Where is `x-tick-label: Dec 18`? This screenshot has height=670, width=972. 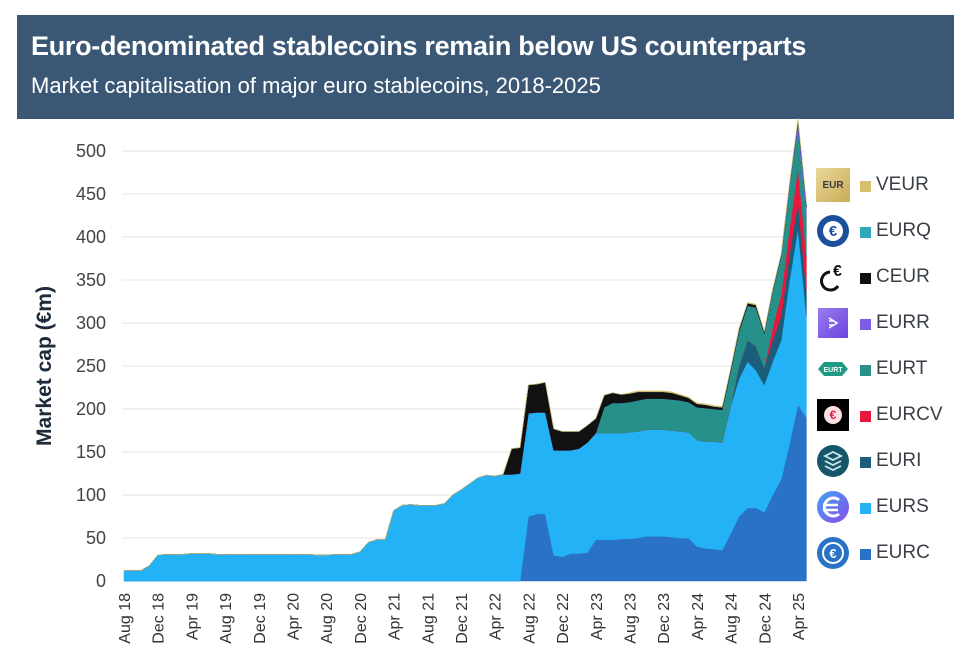 x-tick-label: Dec 18 is located at coordinates (159, 618).